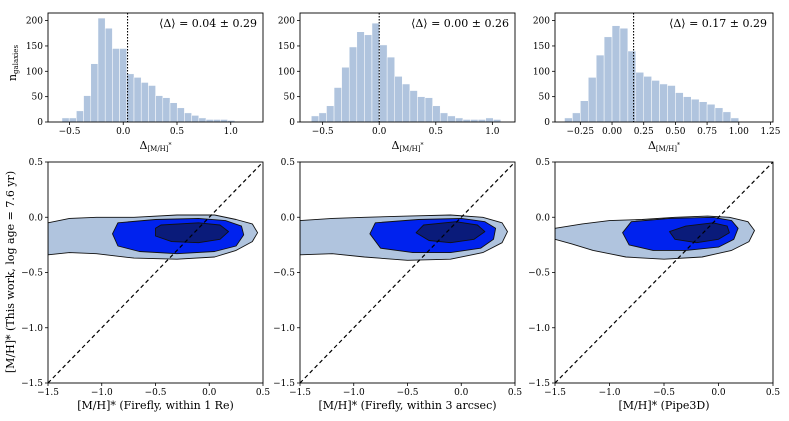  What do you see at coordinates (284, 274) in the screenshot?
I see `contour-2-ytick-label: −0.5` at bounding box center [284, 274].